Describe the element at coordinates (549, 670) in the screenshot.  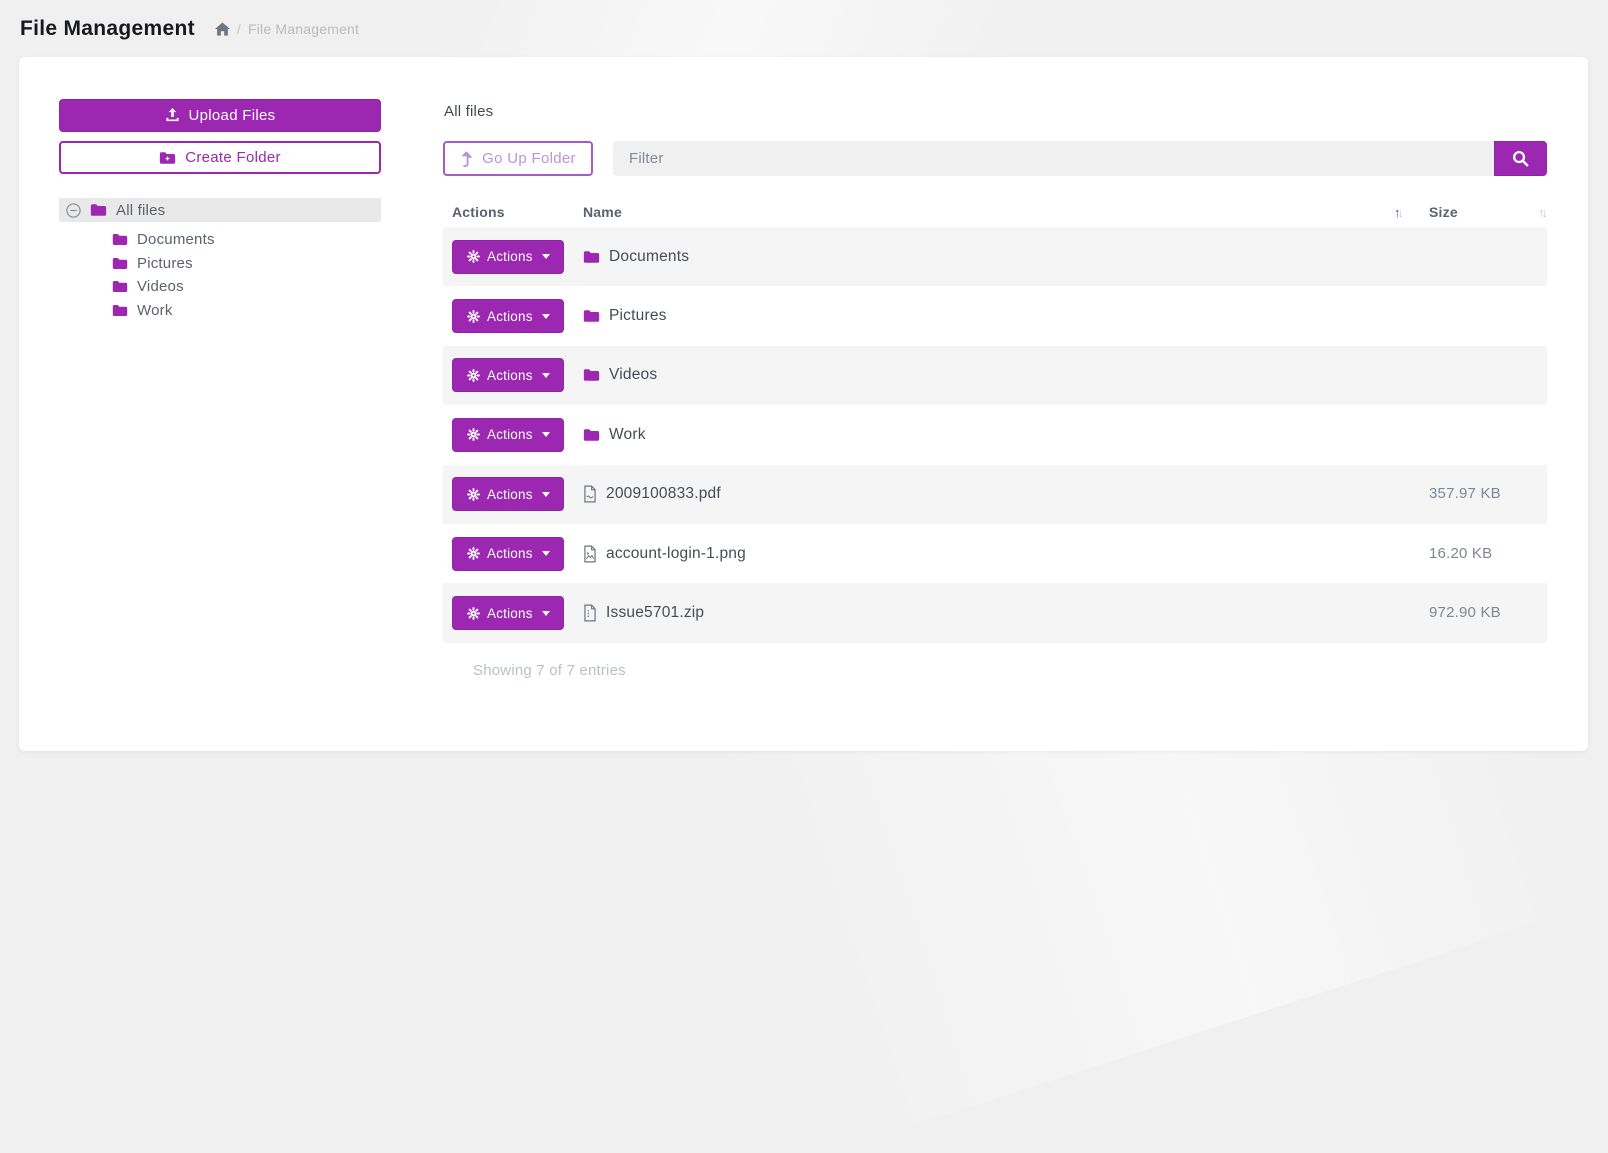
I see `entries-count-text: Showing 7 of 7 entries` at that location.